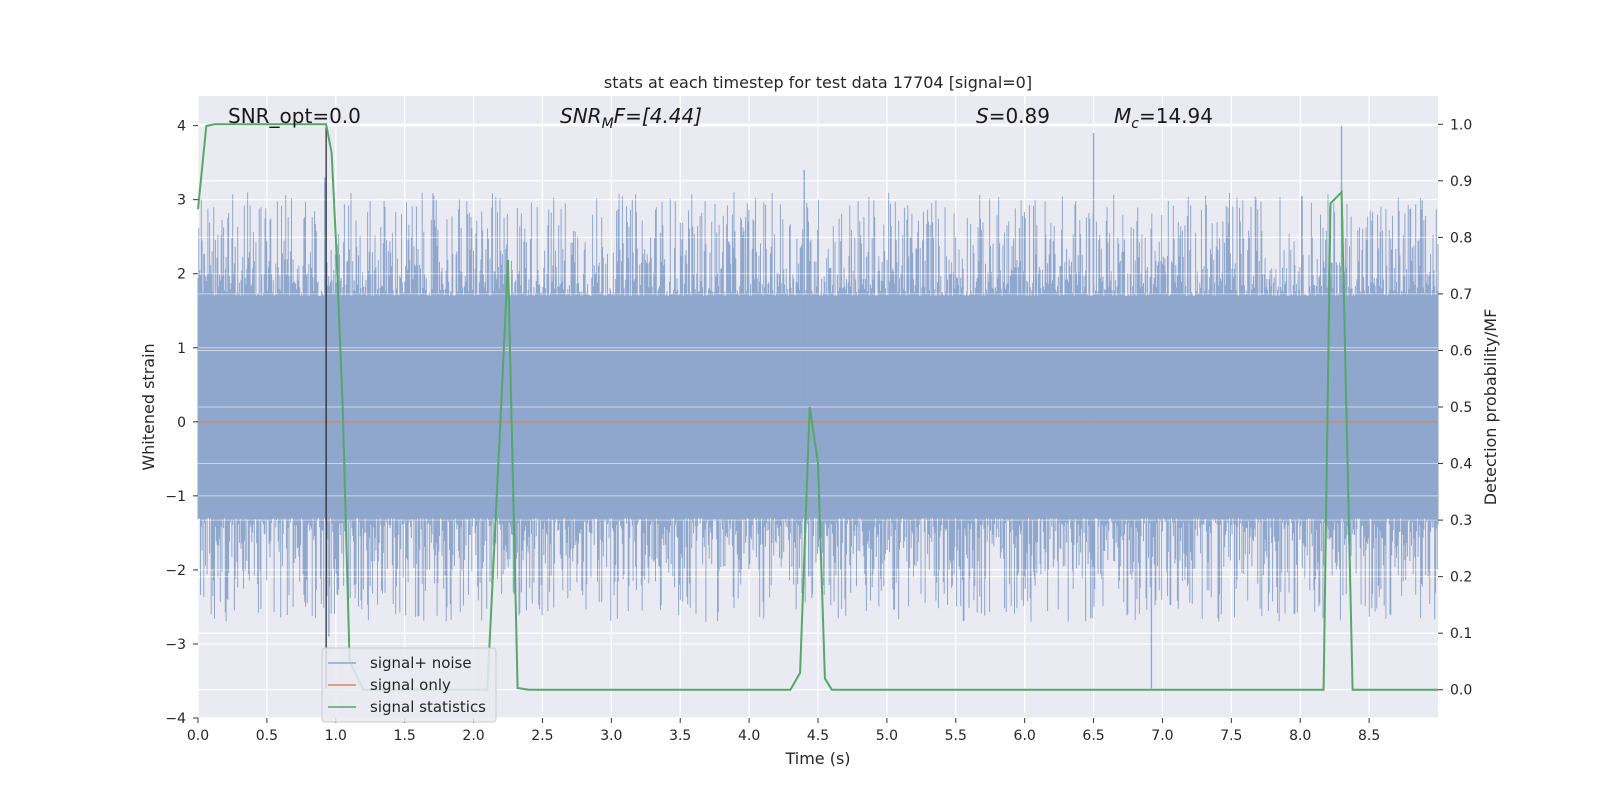  Describe the element at coordinates (818, 736) in the screenshot. I see `x-tick-label: 4.5` at that location.